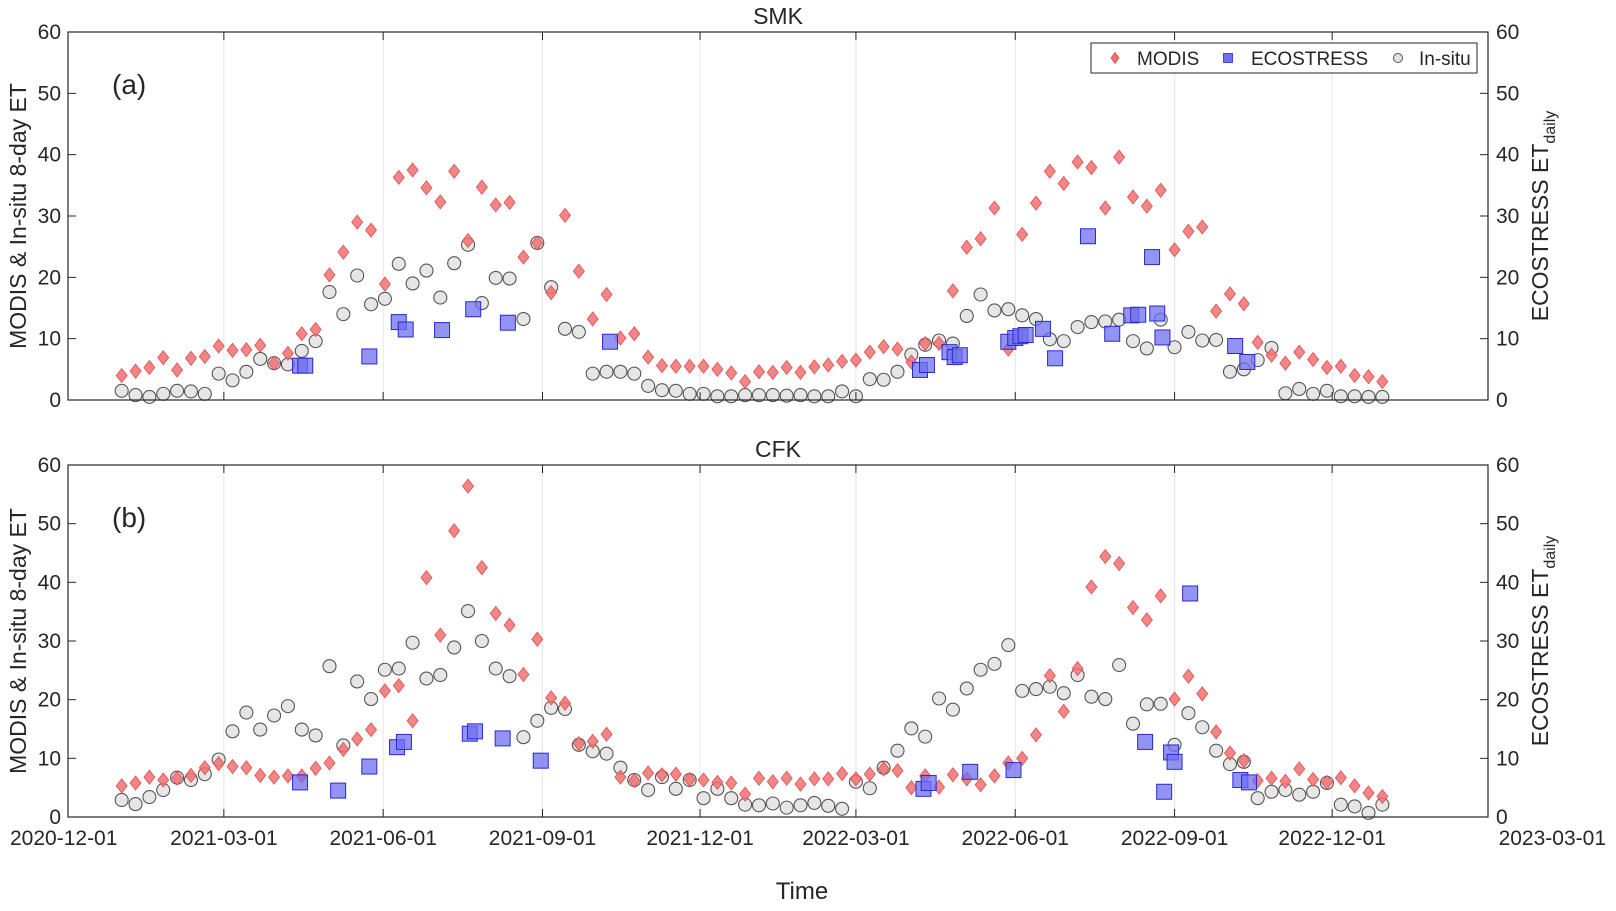 This screenshot has width=1616, height=911. What do you see at coordinates (49, 216) in the screenshot?
I see `y-tick-label-left: 30` at bounding box center [49, 216].